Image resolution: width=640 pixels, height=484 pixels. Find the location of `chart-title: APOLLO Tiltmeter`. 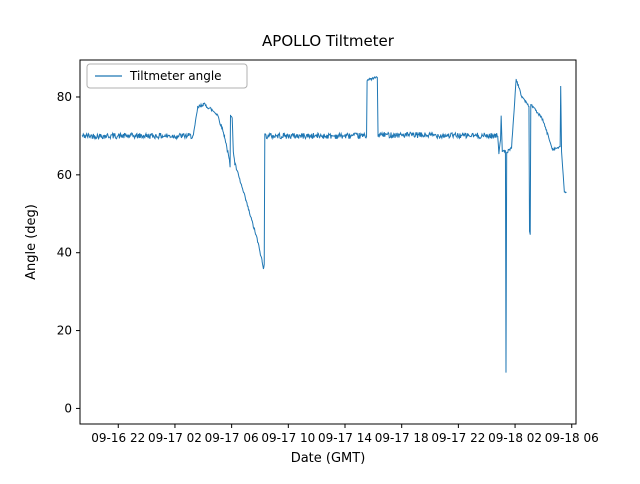

chart-title: APOLLO Tiltmeter is located at coordinates (328, 41).